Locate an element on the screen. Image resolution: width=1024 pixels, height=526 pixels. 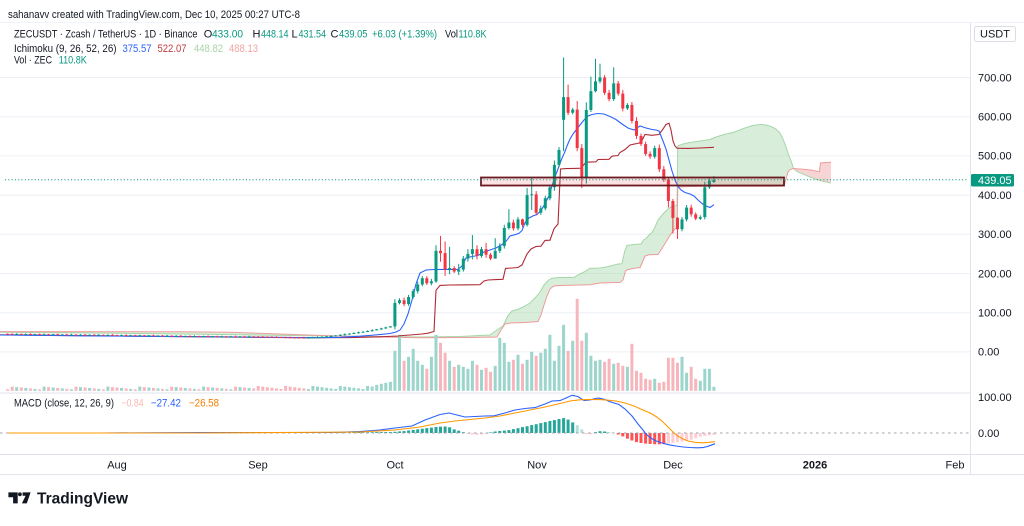
svg-text: Dec is located at coordinates (673, 466).